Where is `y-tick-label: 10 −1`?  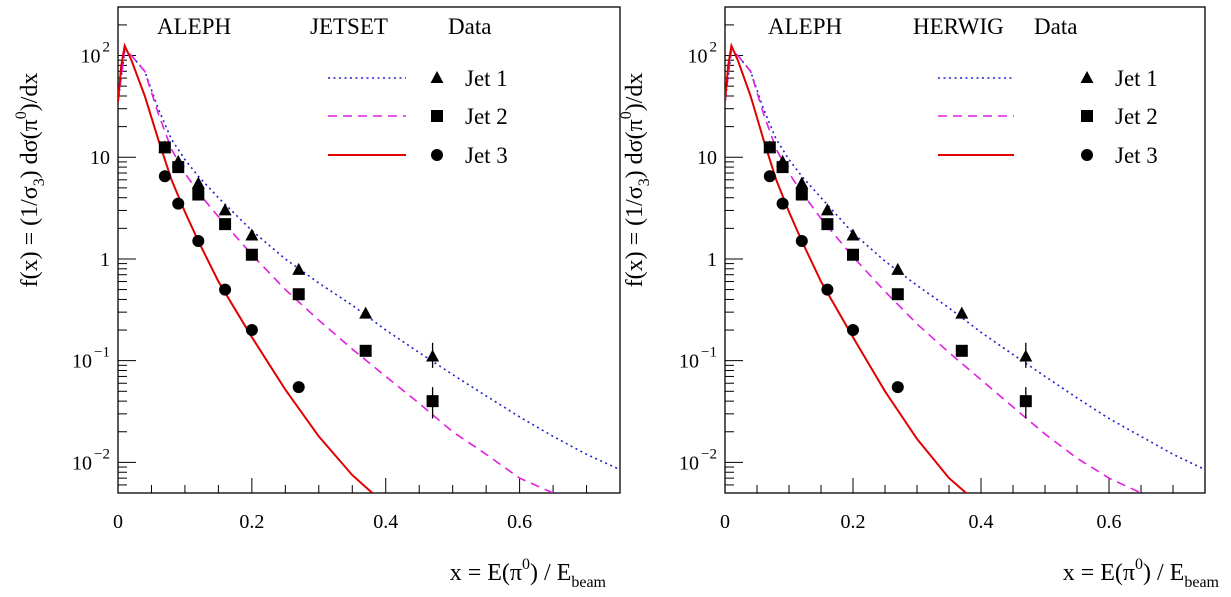
y-tick-label: 10 −1 is located at coordinates (91, 359).